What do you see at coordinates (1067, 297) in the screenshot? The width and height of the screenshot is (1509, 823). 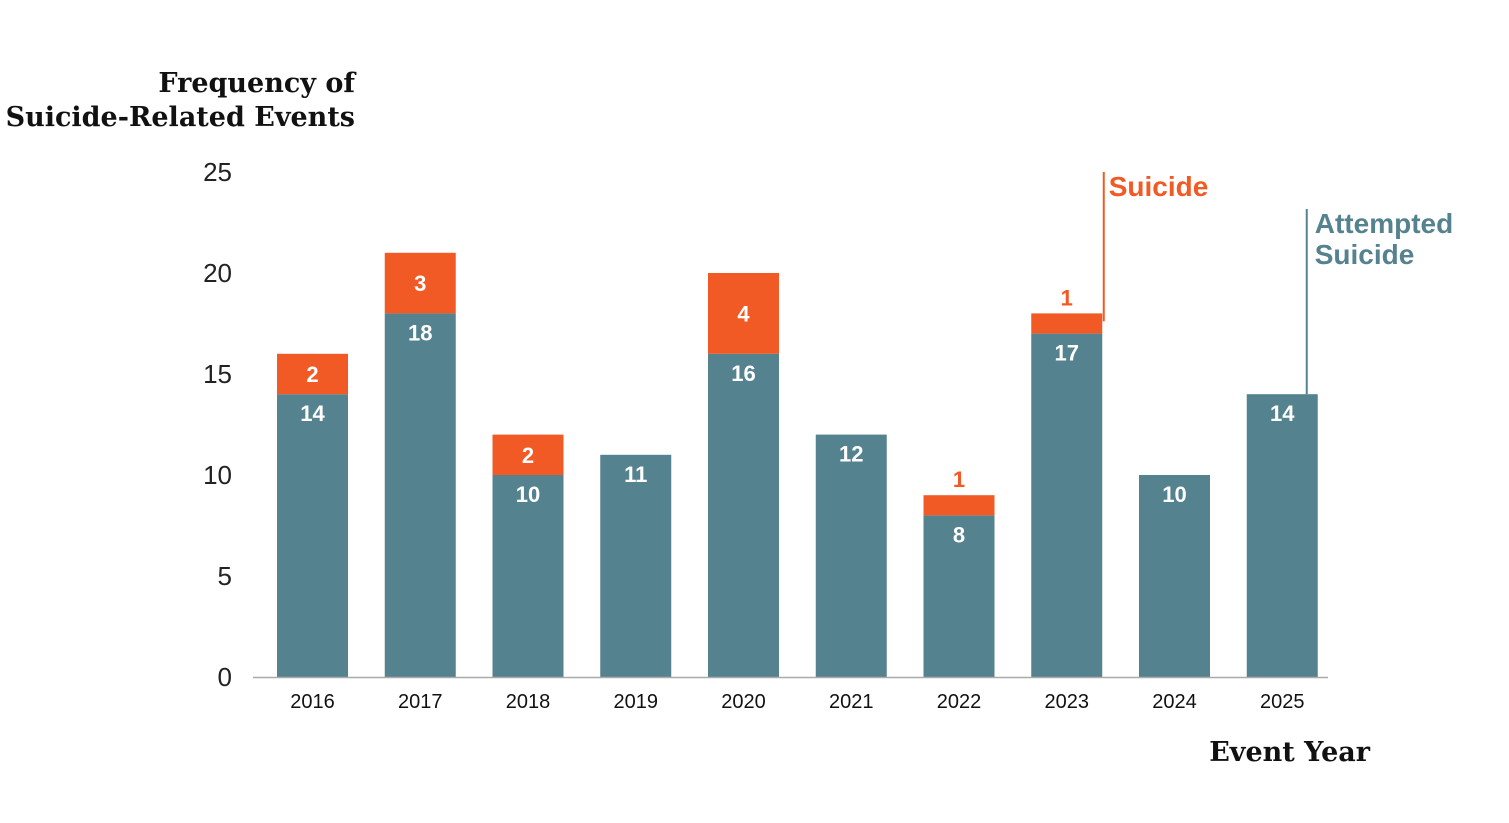 I see `data-label-suicide-2023: 1` at bounding box center [1067, 297].